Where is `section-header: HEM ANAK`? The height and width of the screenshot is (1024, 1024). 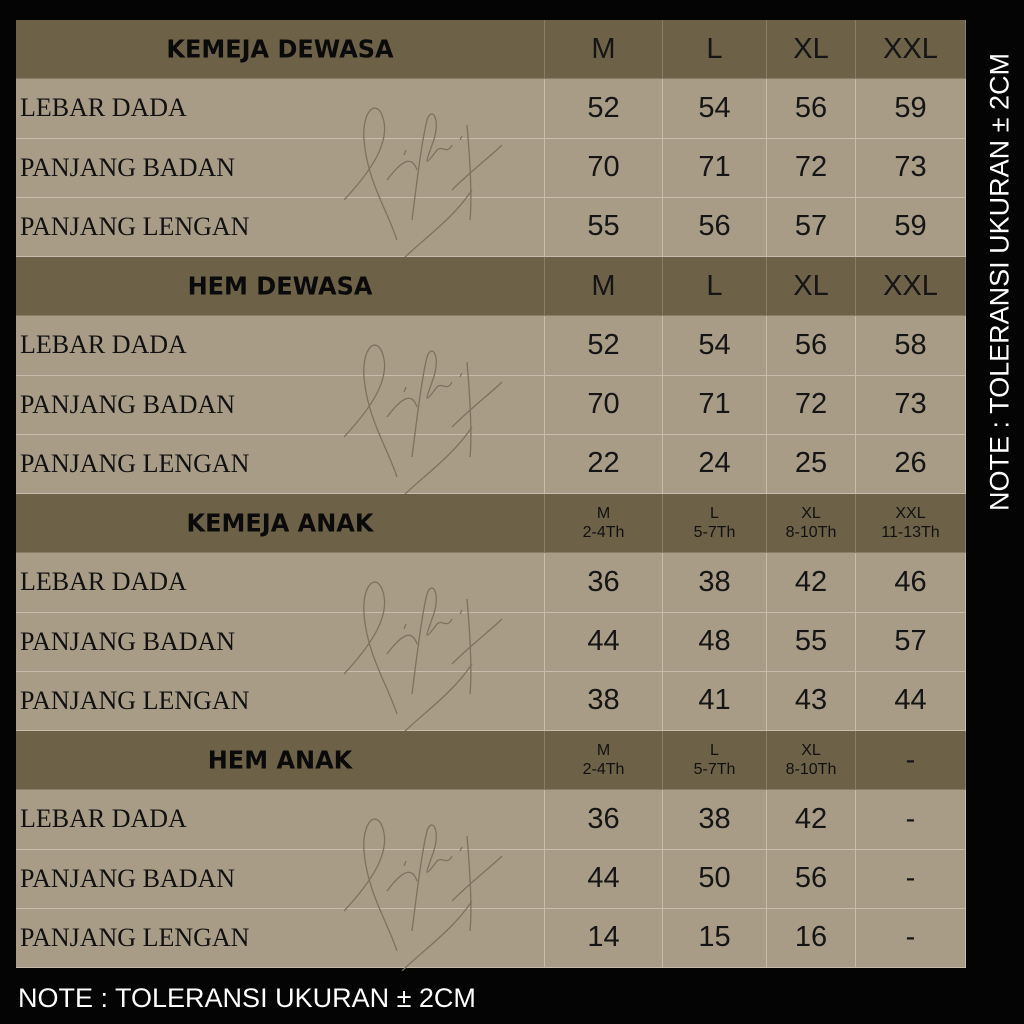 section-header: HEM ANAK is located at coordinates (280, 761).